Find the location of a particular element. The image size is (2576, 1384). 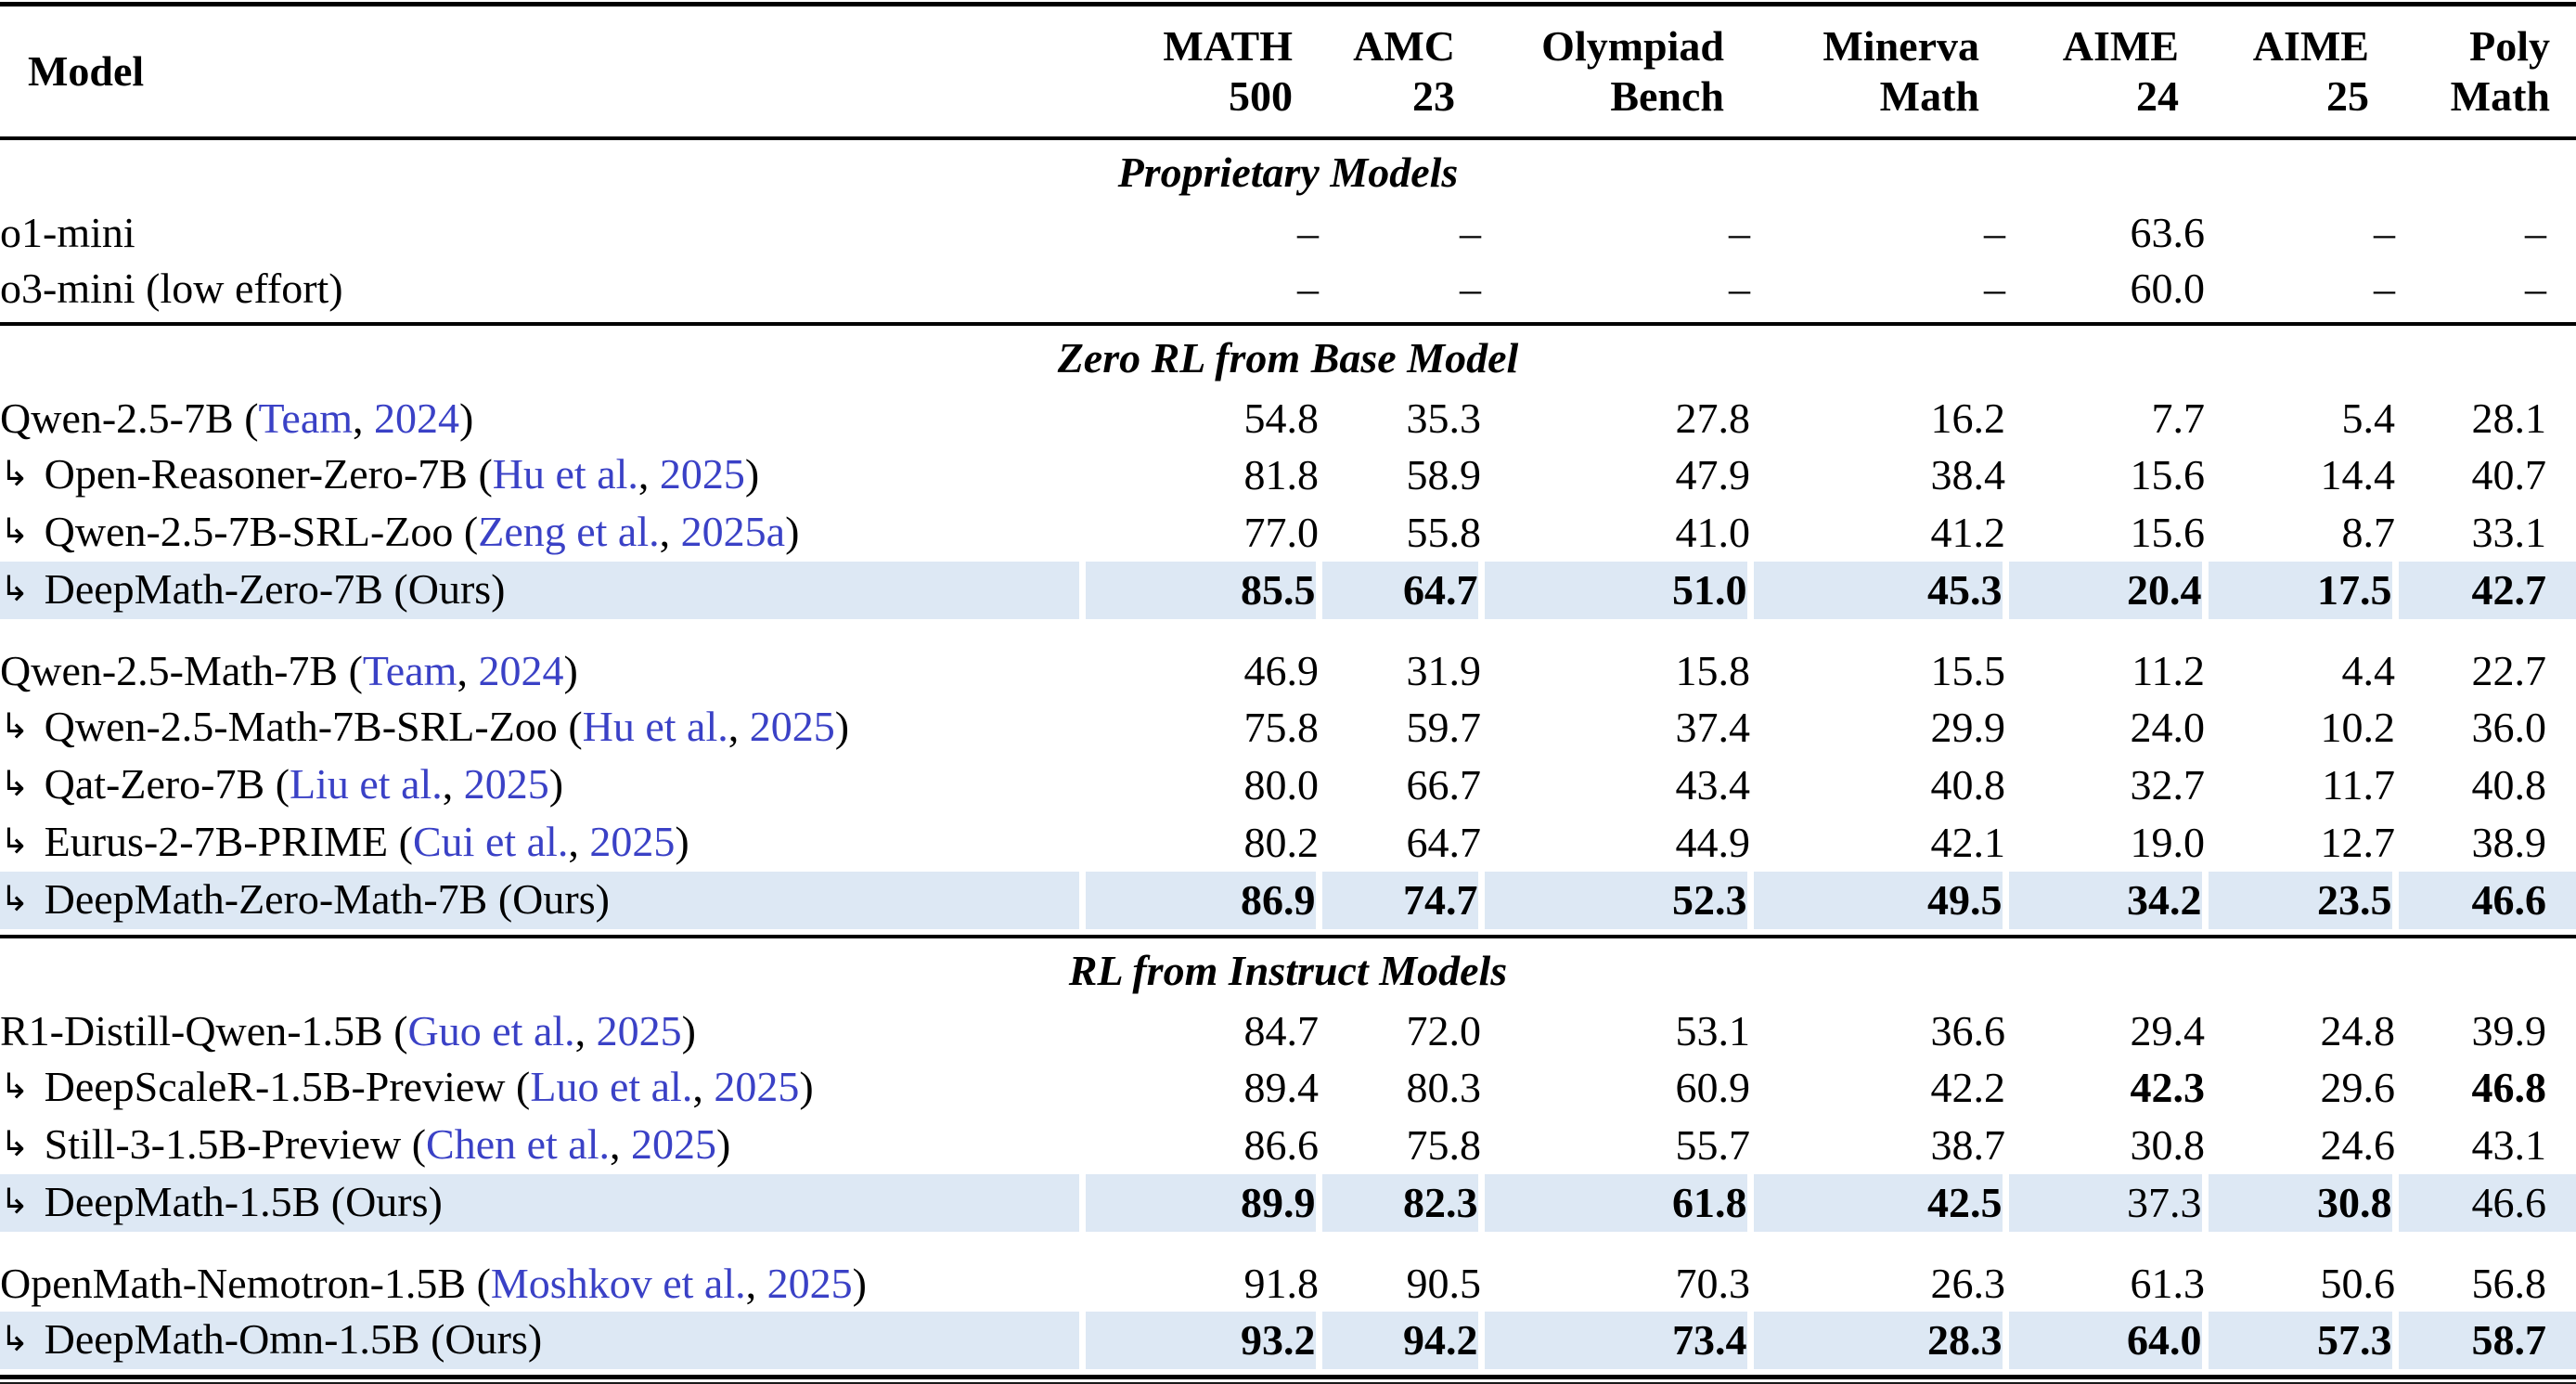

citation-year-link: 2025a is located at coordinates (733, 532).